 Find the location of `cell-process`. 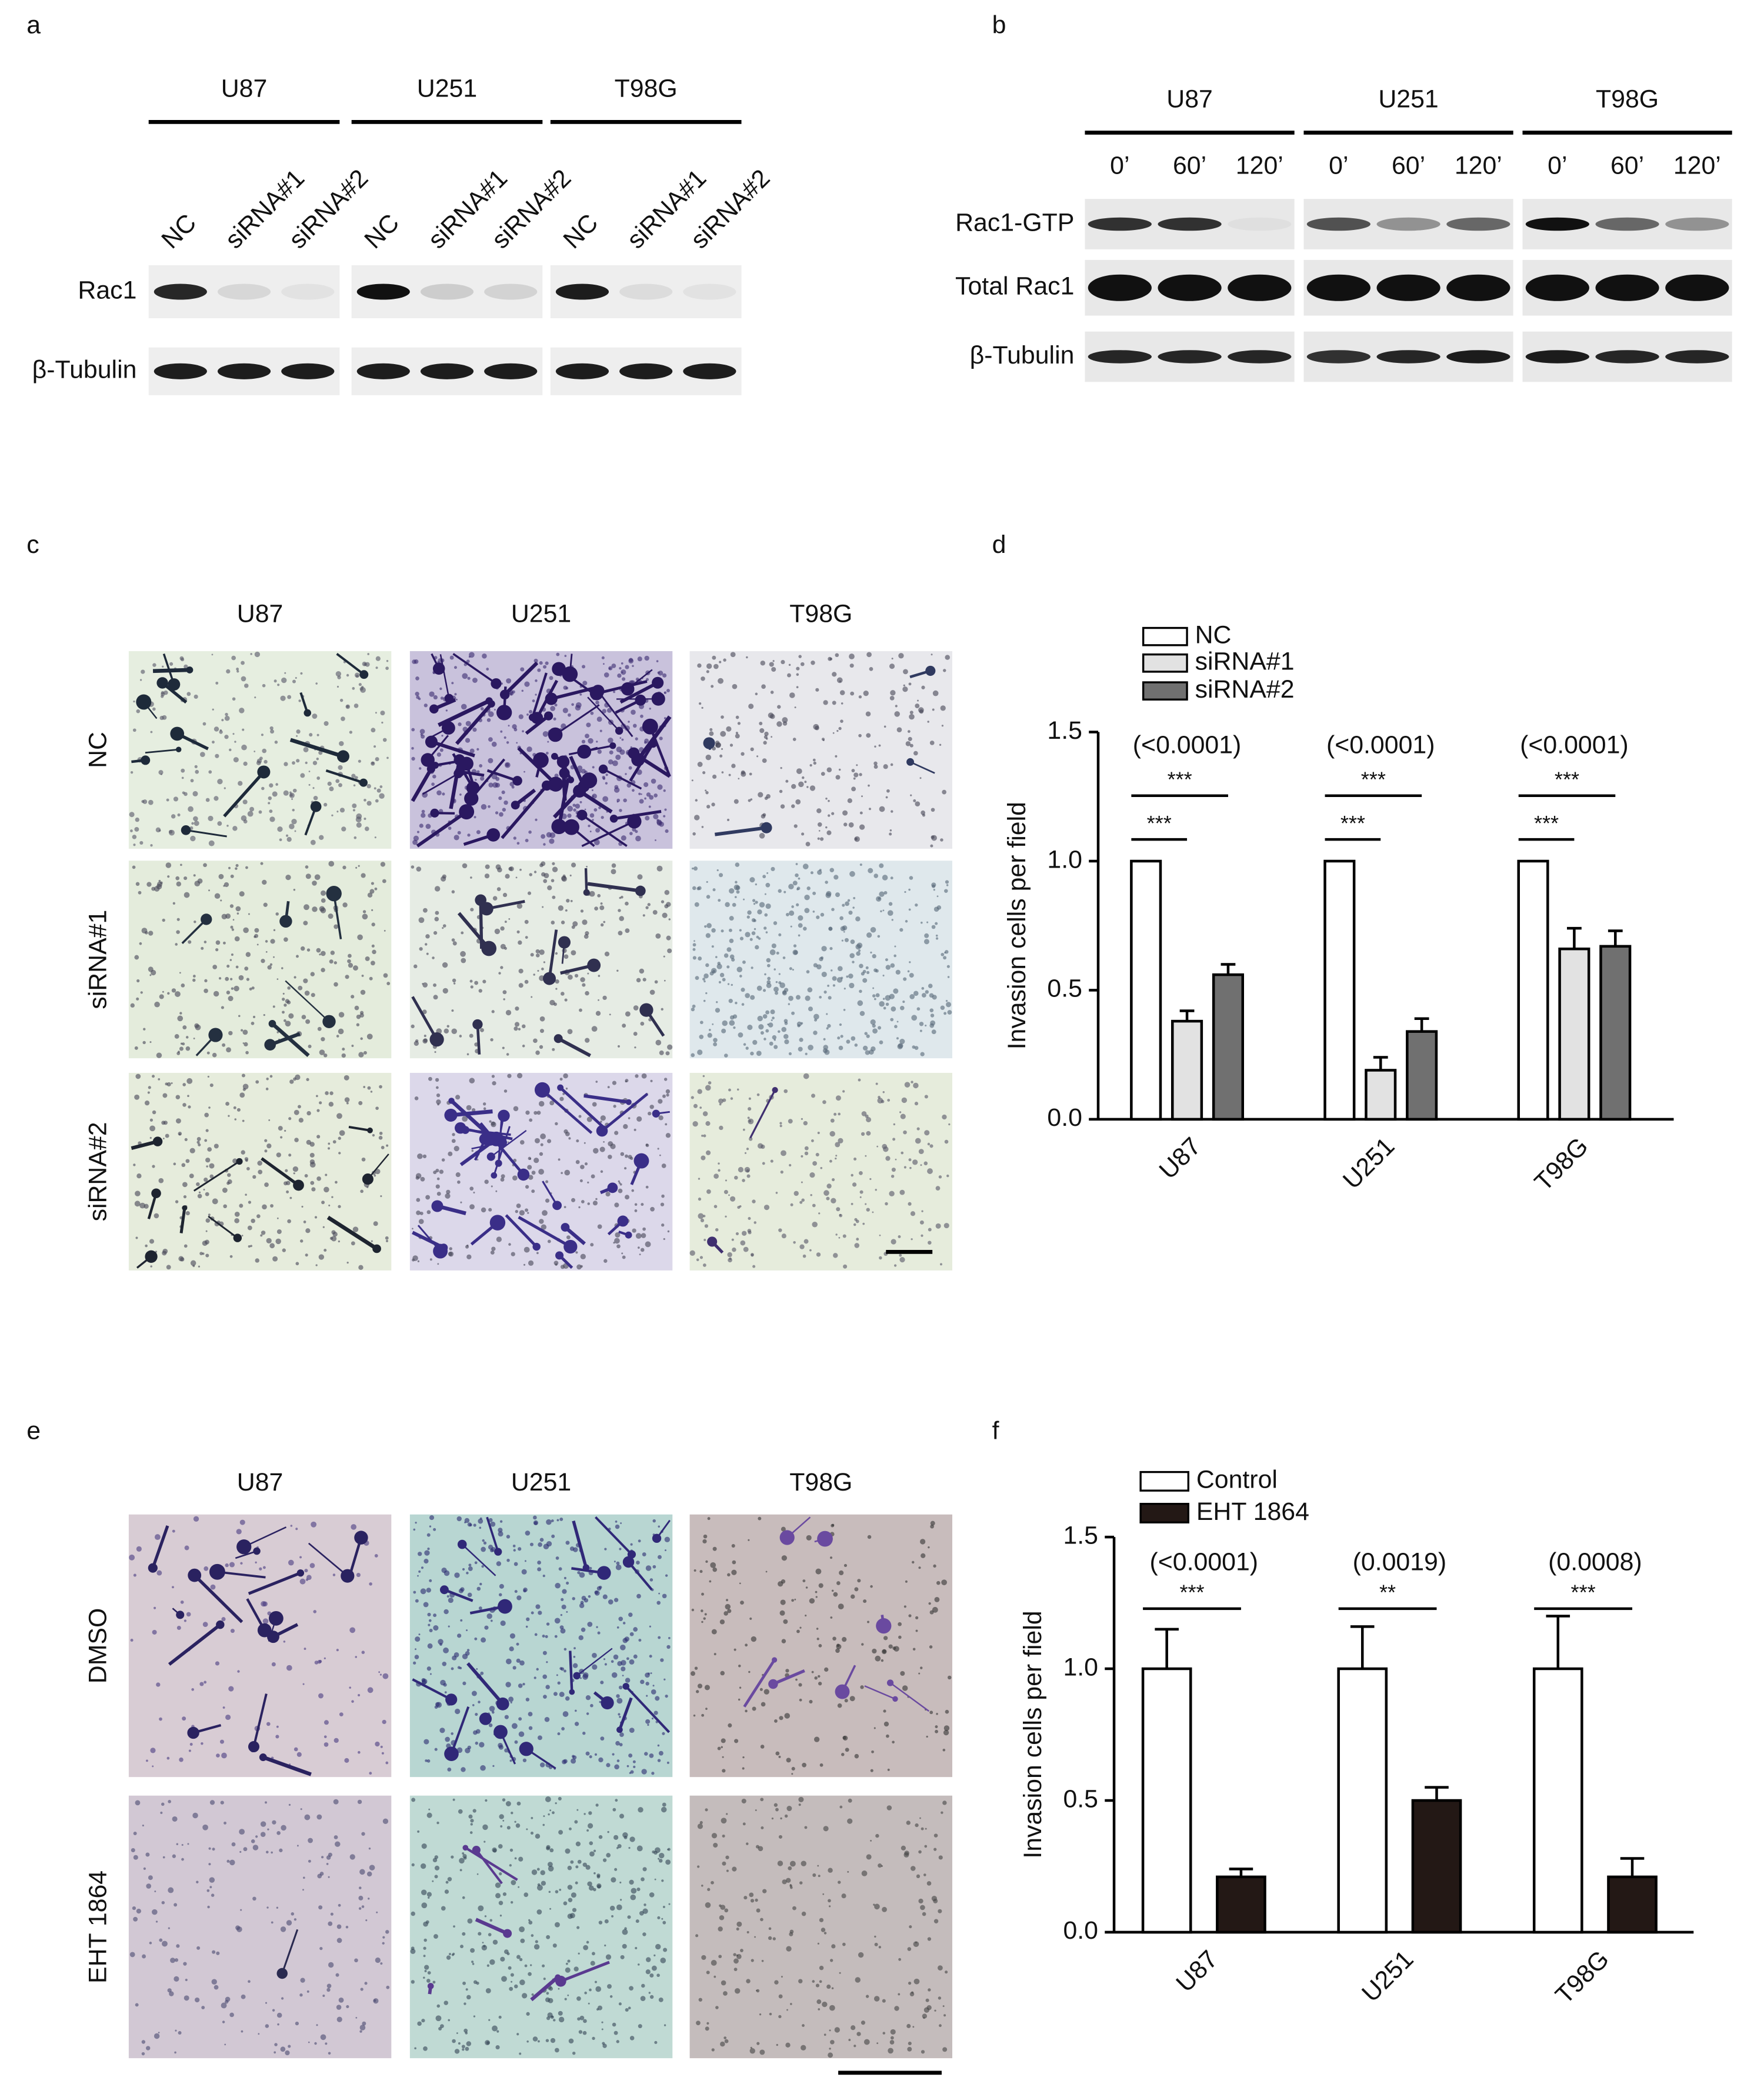

cell-process is located at coordinates (307, 1001).